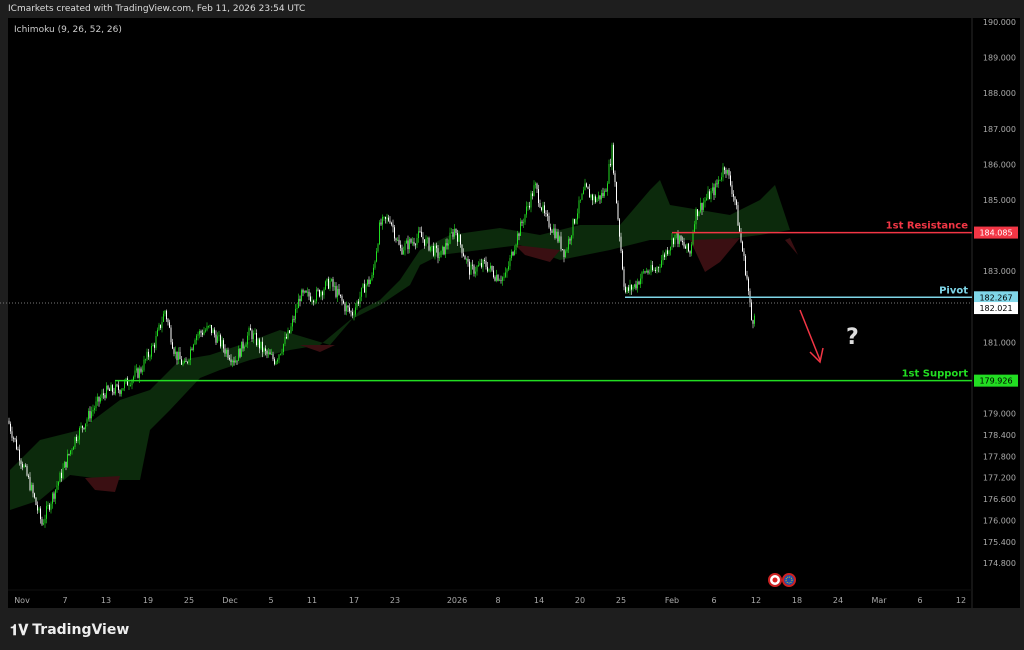  Describe the element at coordinates (879, 600) in the screenshot. I see `x-tick-label: Mar` at that location.